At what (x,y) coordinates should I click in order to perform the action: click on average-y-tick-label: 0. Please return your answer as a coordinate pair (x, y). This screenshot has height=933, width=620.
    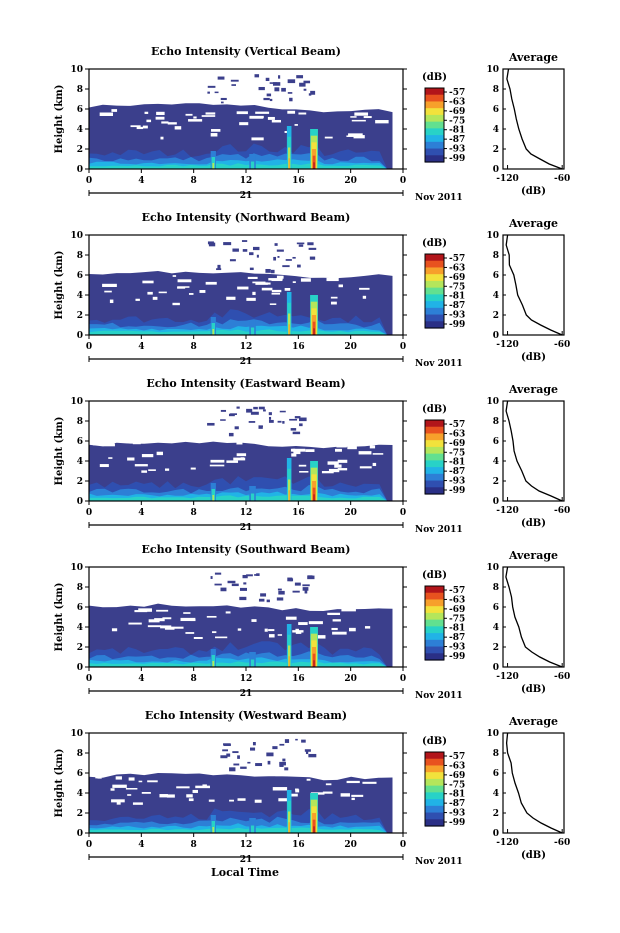
    Looking at the image, I should click on (496, 834).